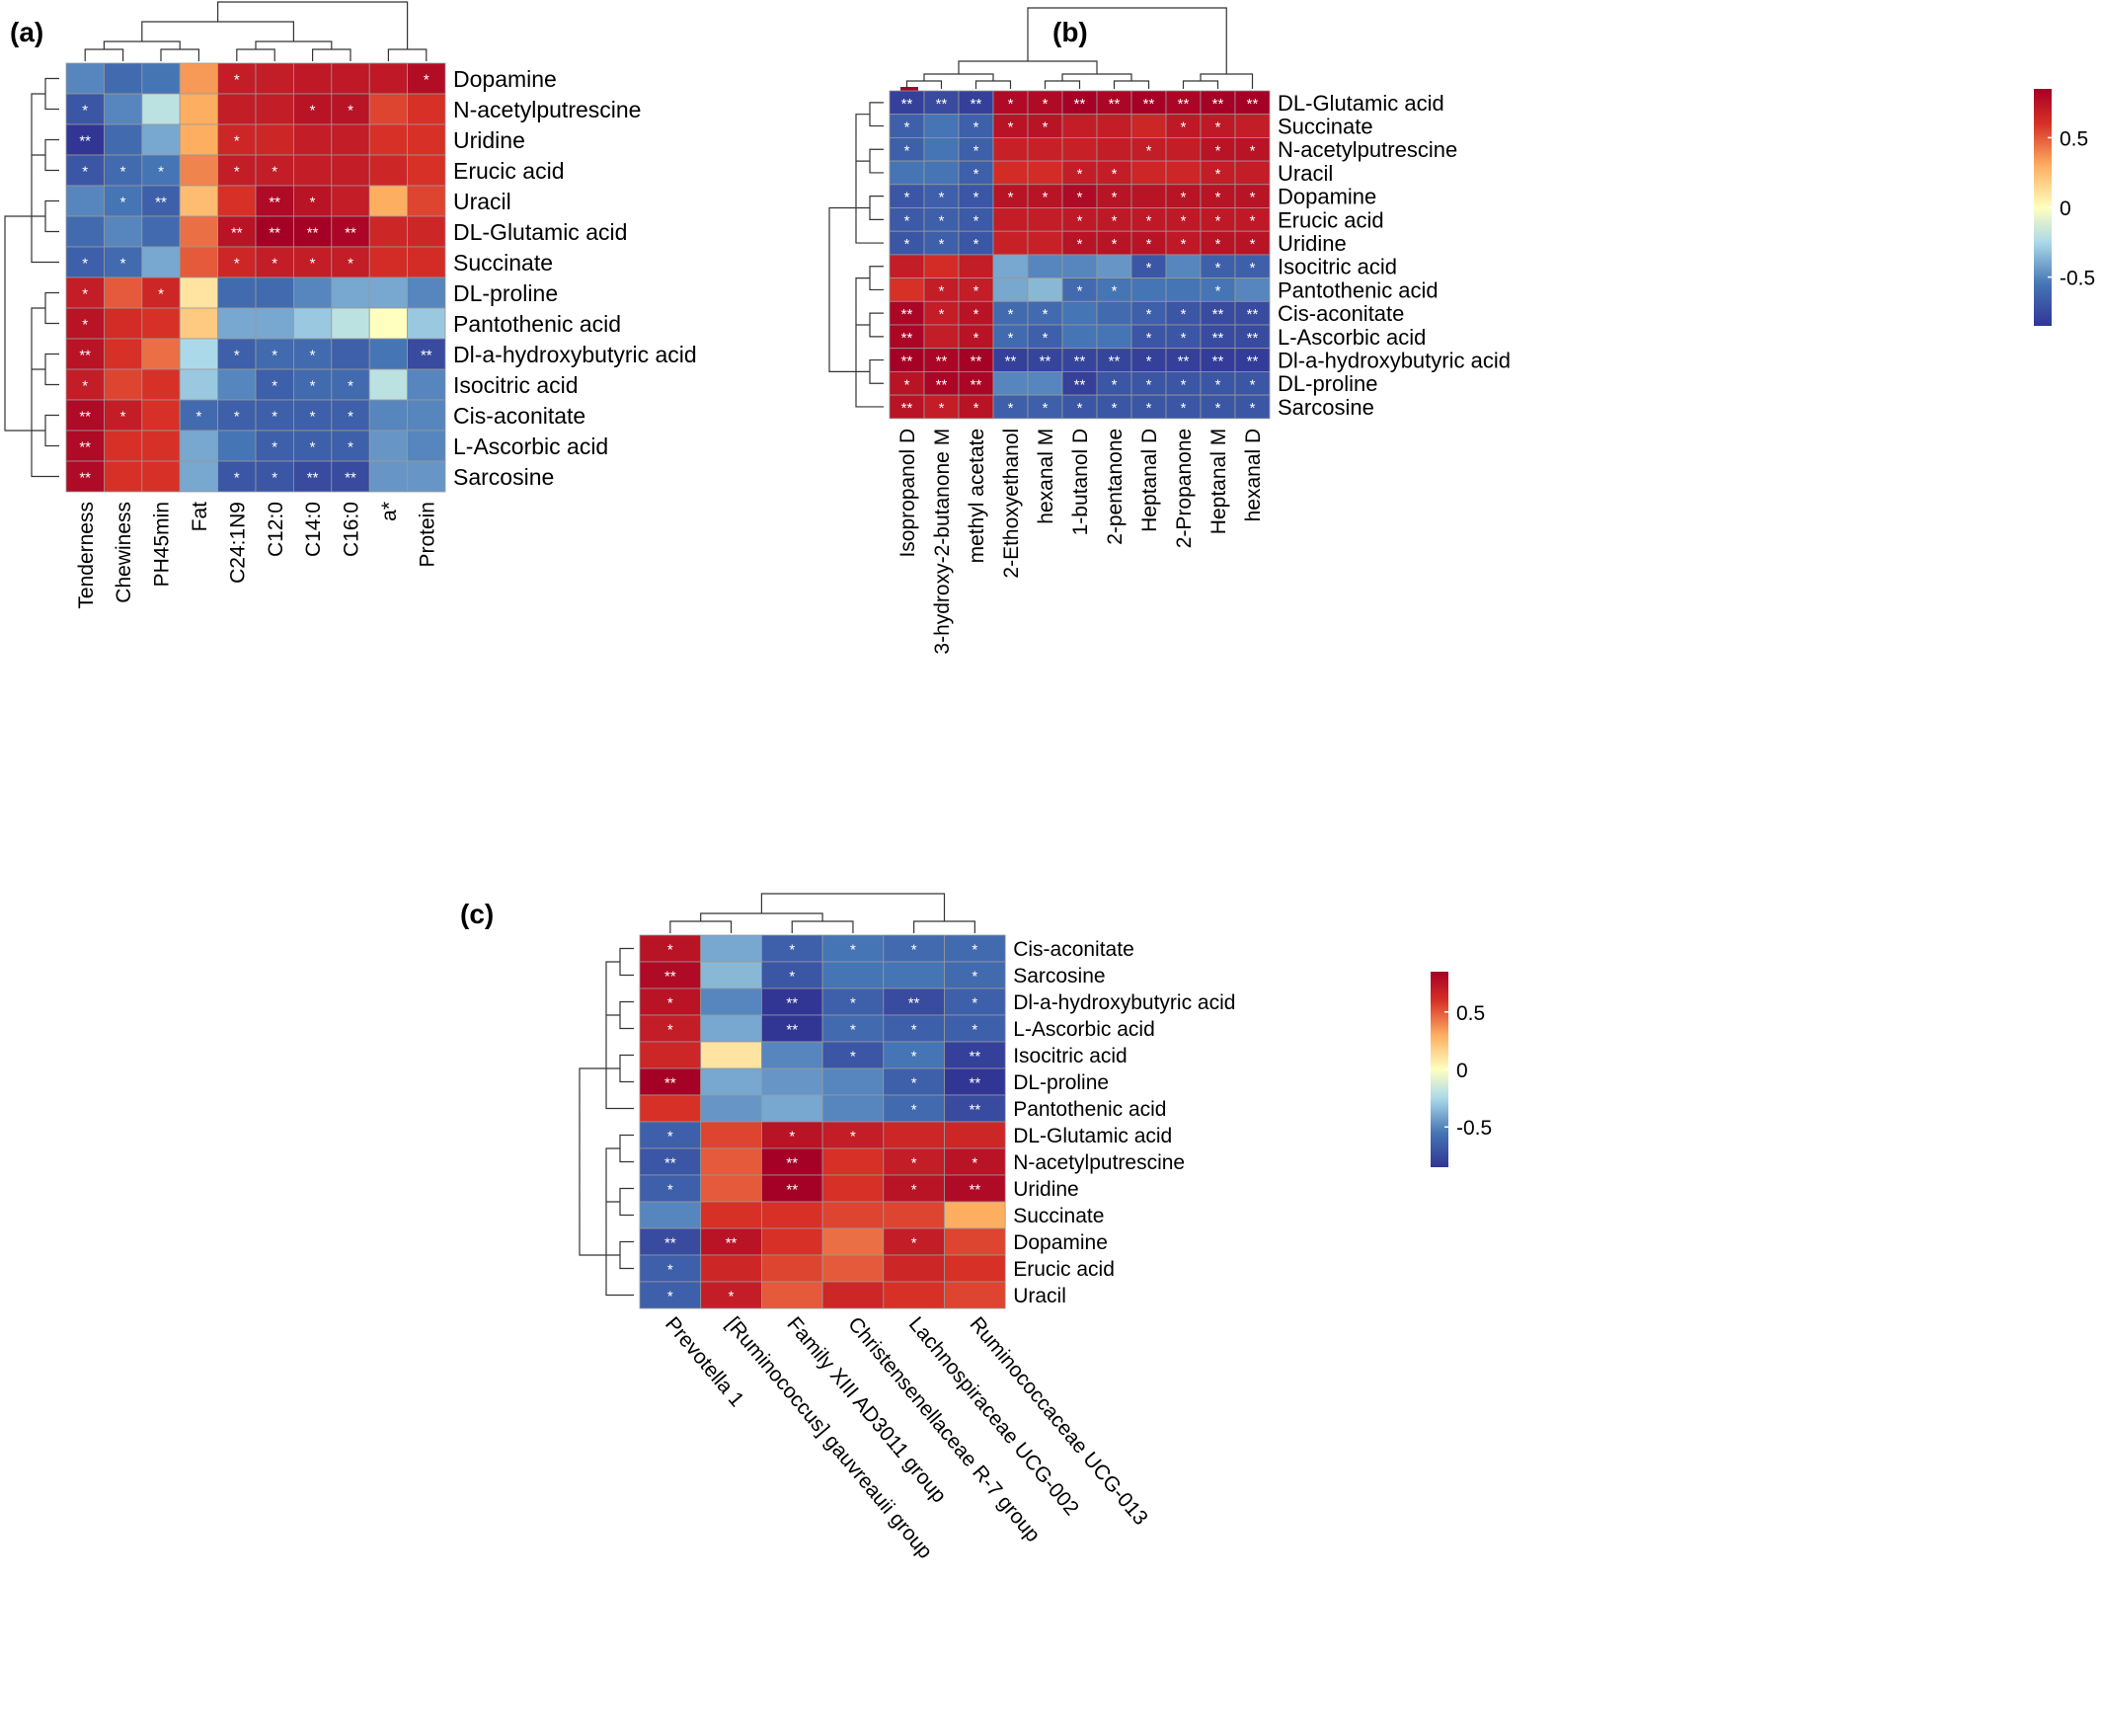 This screenshot has height=1736, width=2101. I want to click on row-label: L-Ascorbic acid, so click(1352, 337).